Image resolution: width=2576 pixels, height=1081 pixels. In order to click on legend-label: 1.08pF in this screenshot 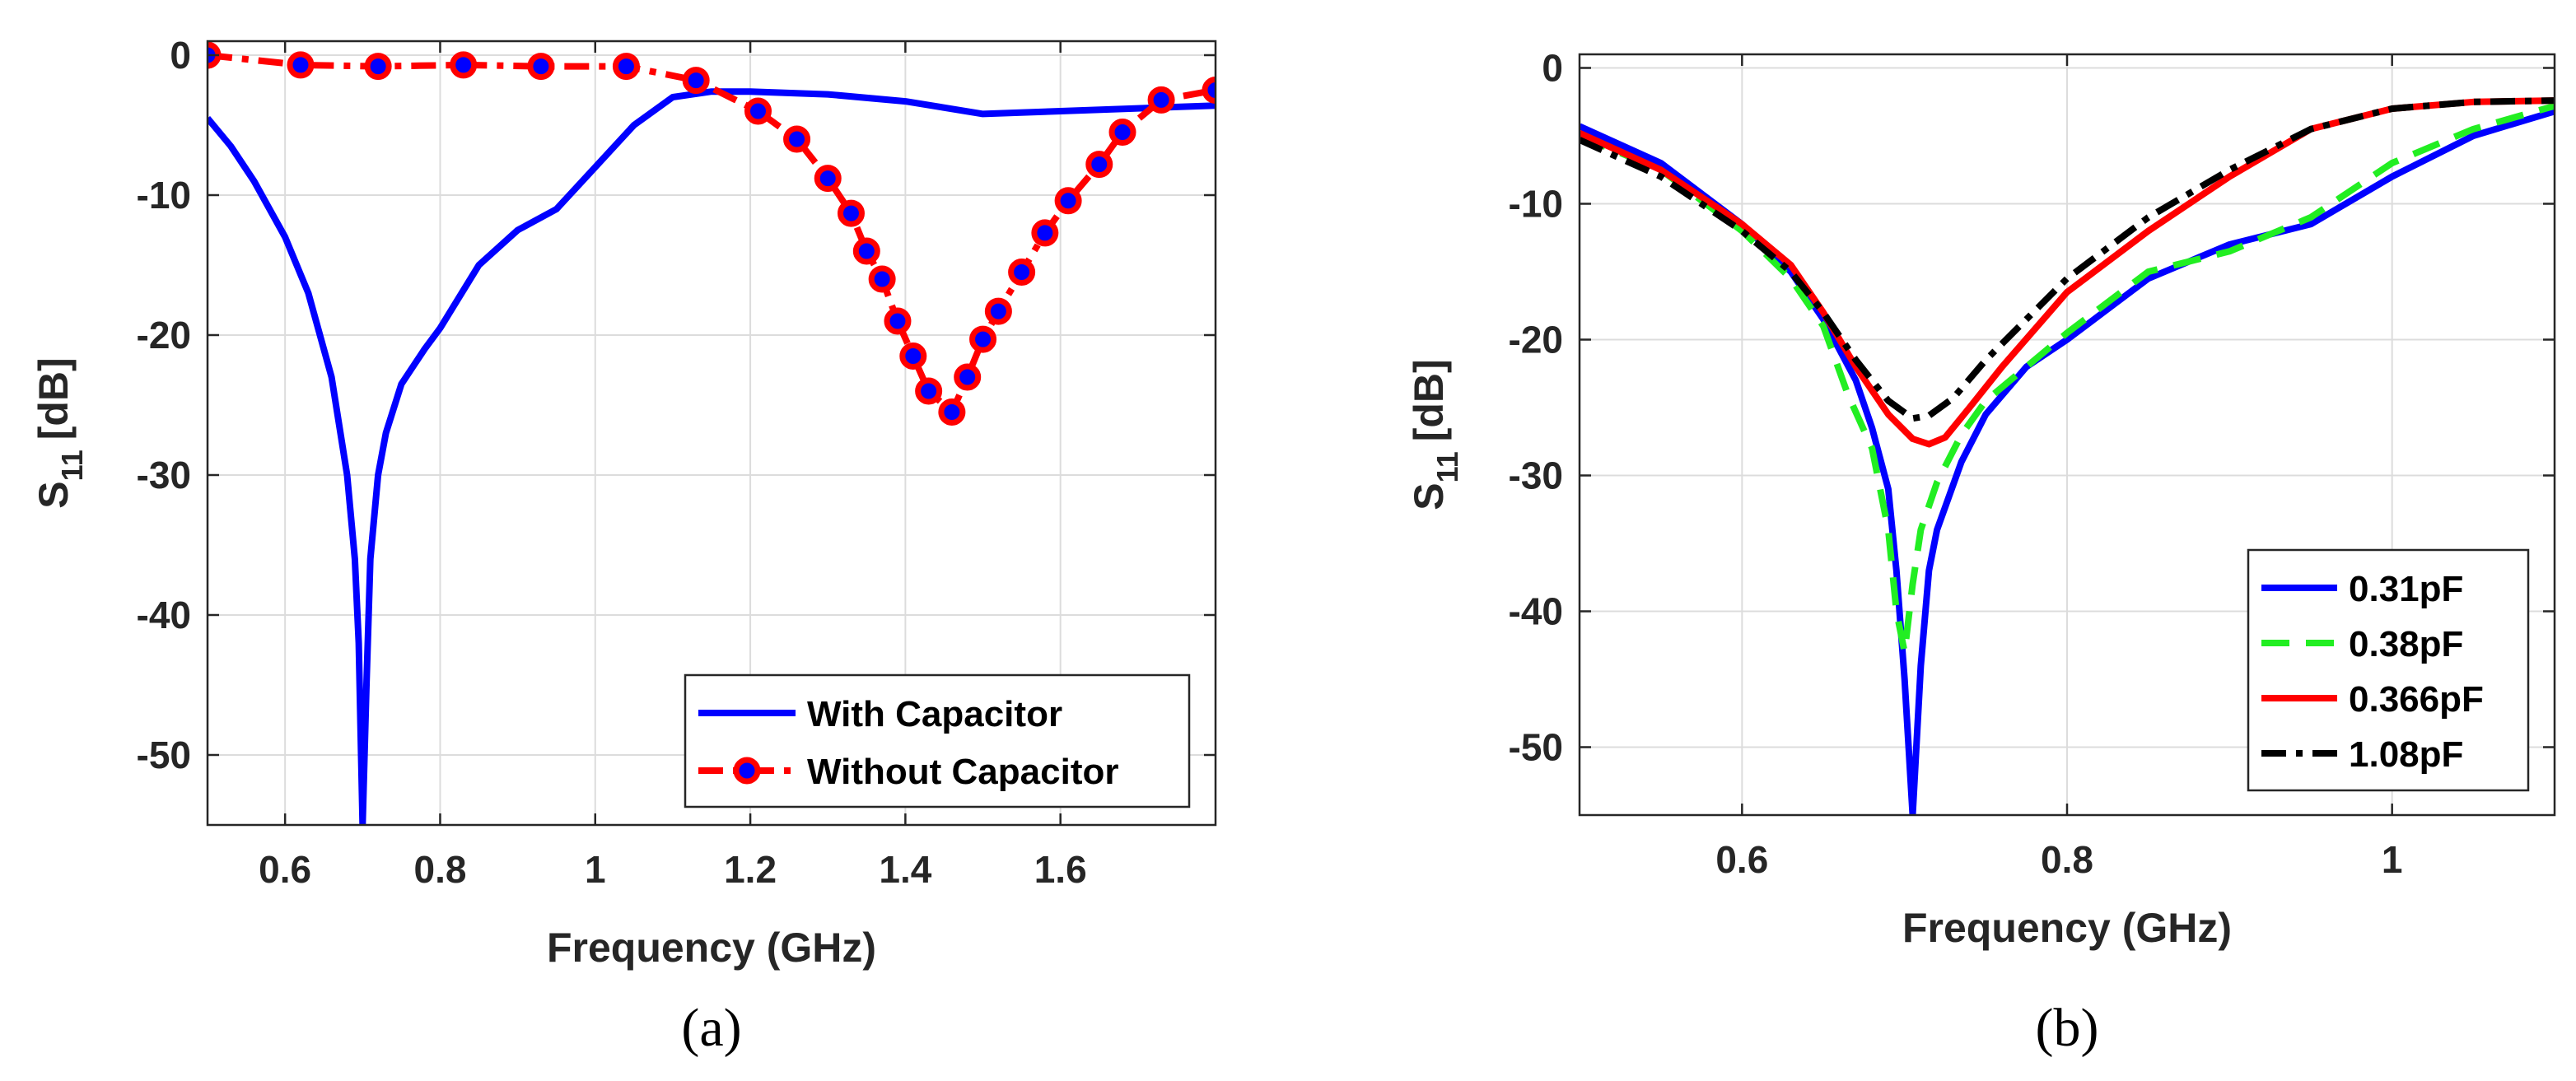, I will do `click(2406, 754)`.